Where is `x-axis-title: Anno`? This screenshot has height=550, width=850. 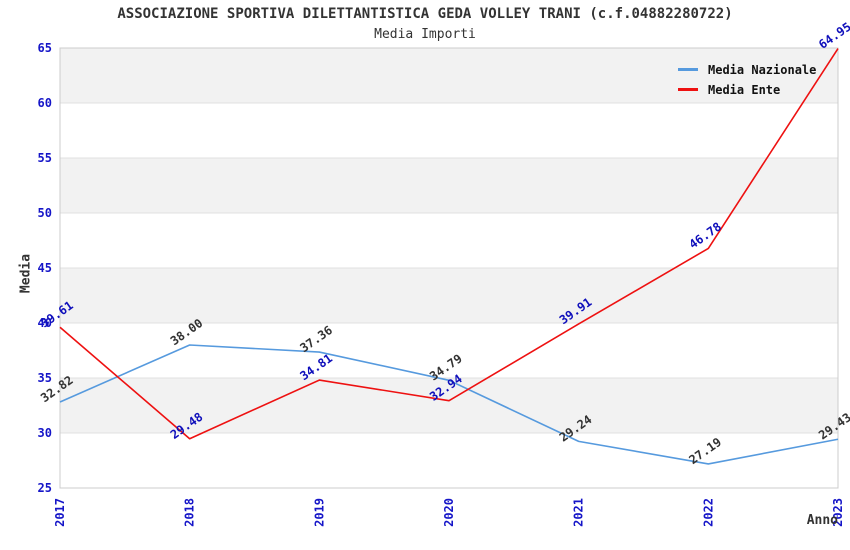 x-axis-title: Anno is located at coordinates (822, 520).